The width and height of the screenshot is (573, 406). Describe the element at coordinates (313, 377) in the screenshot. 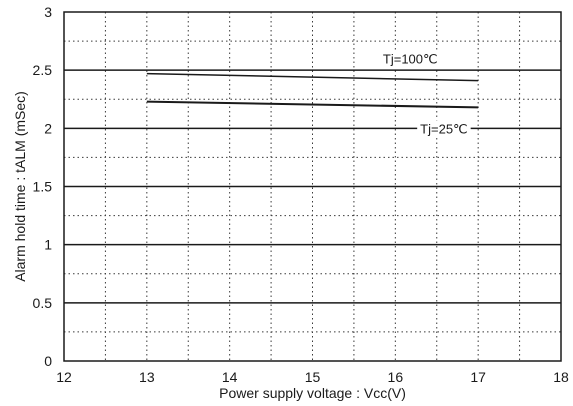

I see `x-tick-label: 15` at that location.